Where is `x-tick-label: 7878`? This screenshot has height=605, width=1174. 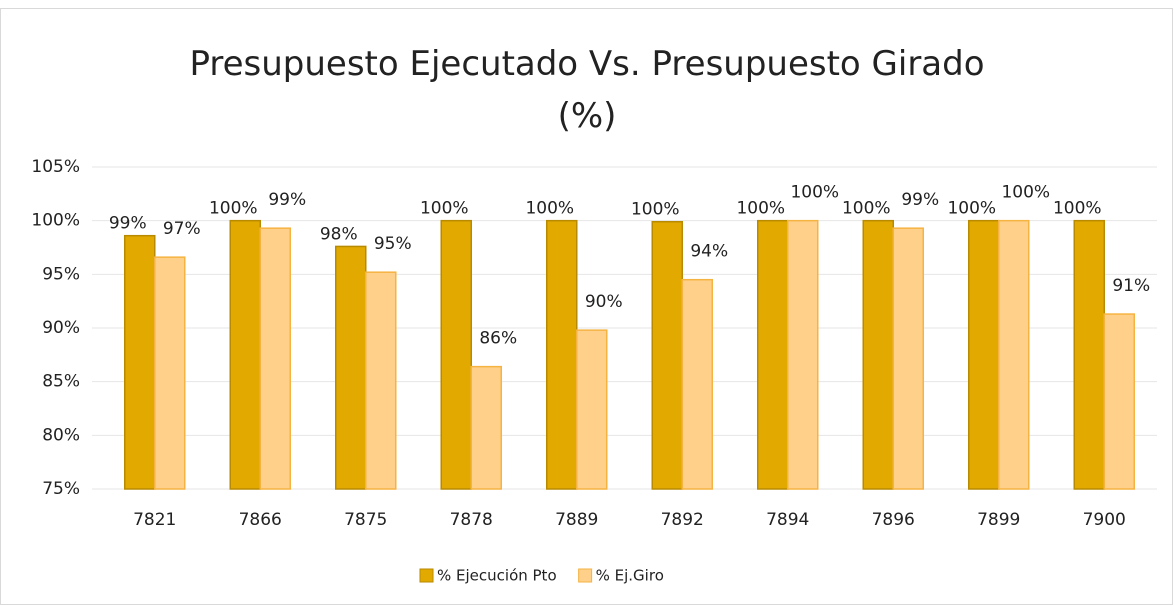 x-tick-label: 7878 is located at coordinates (471, 520).